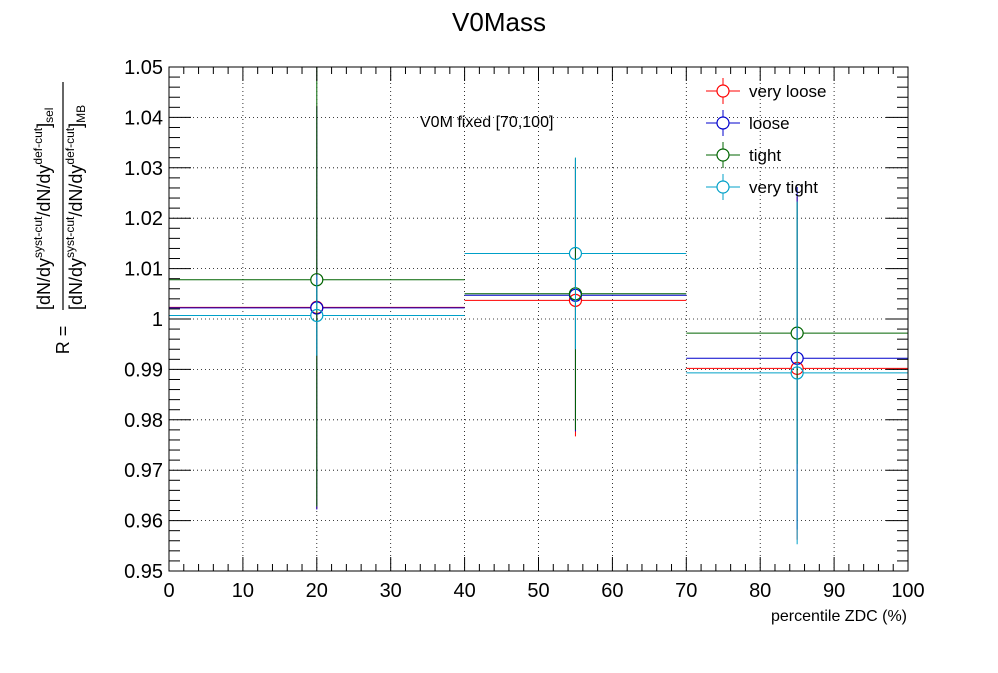 Image resolution: width=998 pixels, height=673 pixels. I want to click on ylabel-den-sup1: syst-cut, so click(70, 237).